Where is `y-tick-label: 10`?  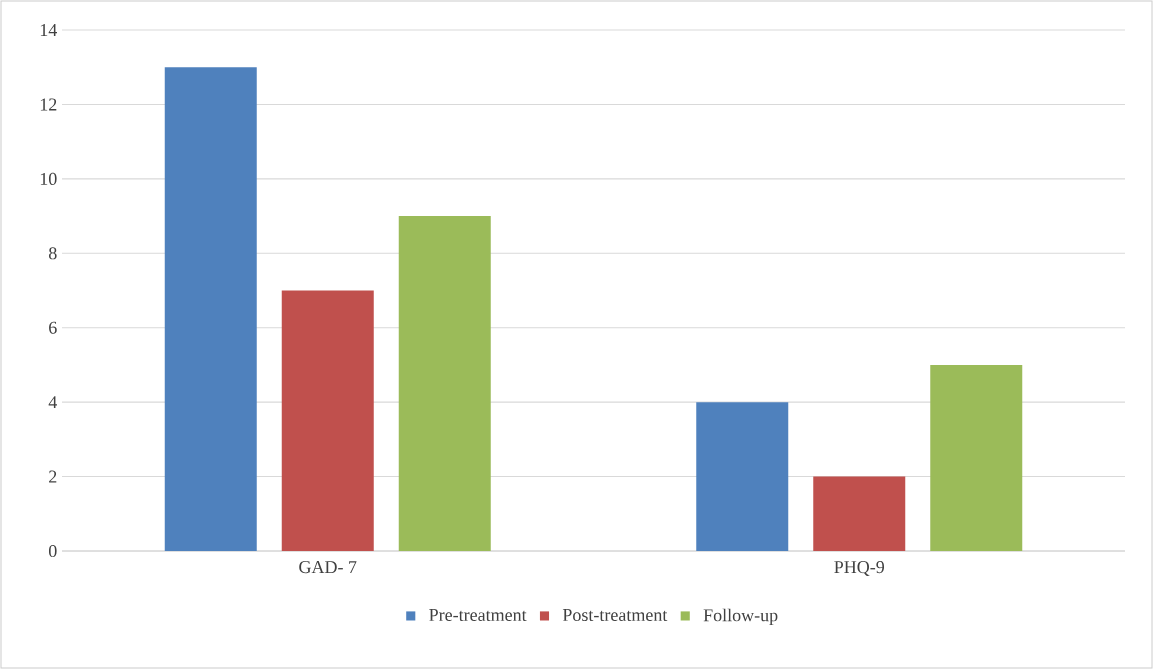
y-tick-label: 10 is located at coordinates (48, 178).